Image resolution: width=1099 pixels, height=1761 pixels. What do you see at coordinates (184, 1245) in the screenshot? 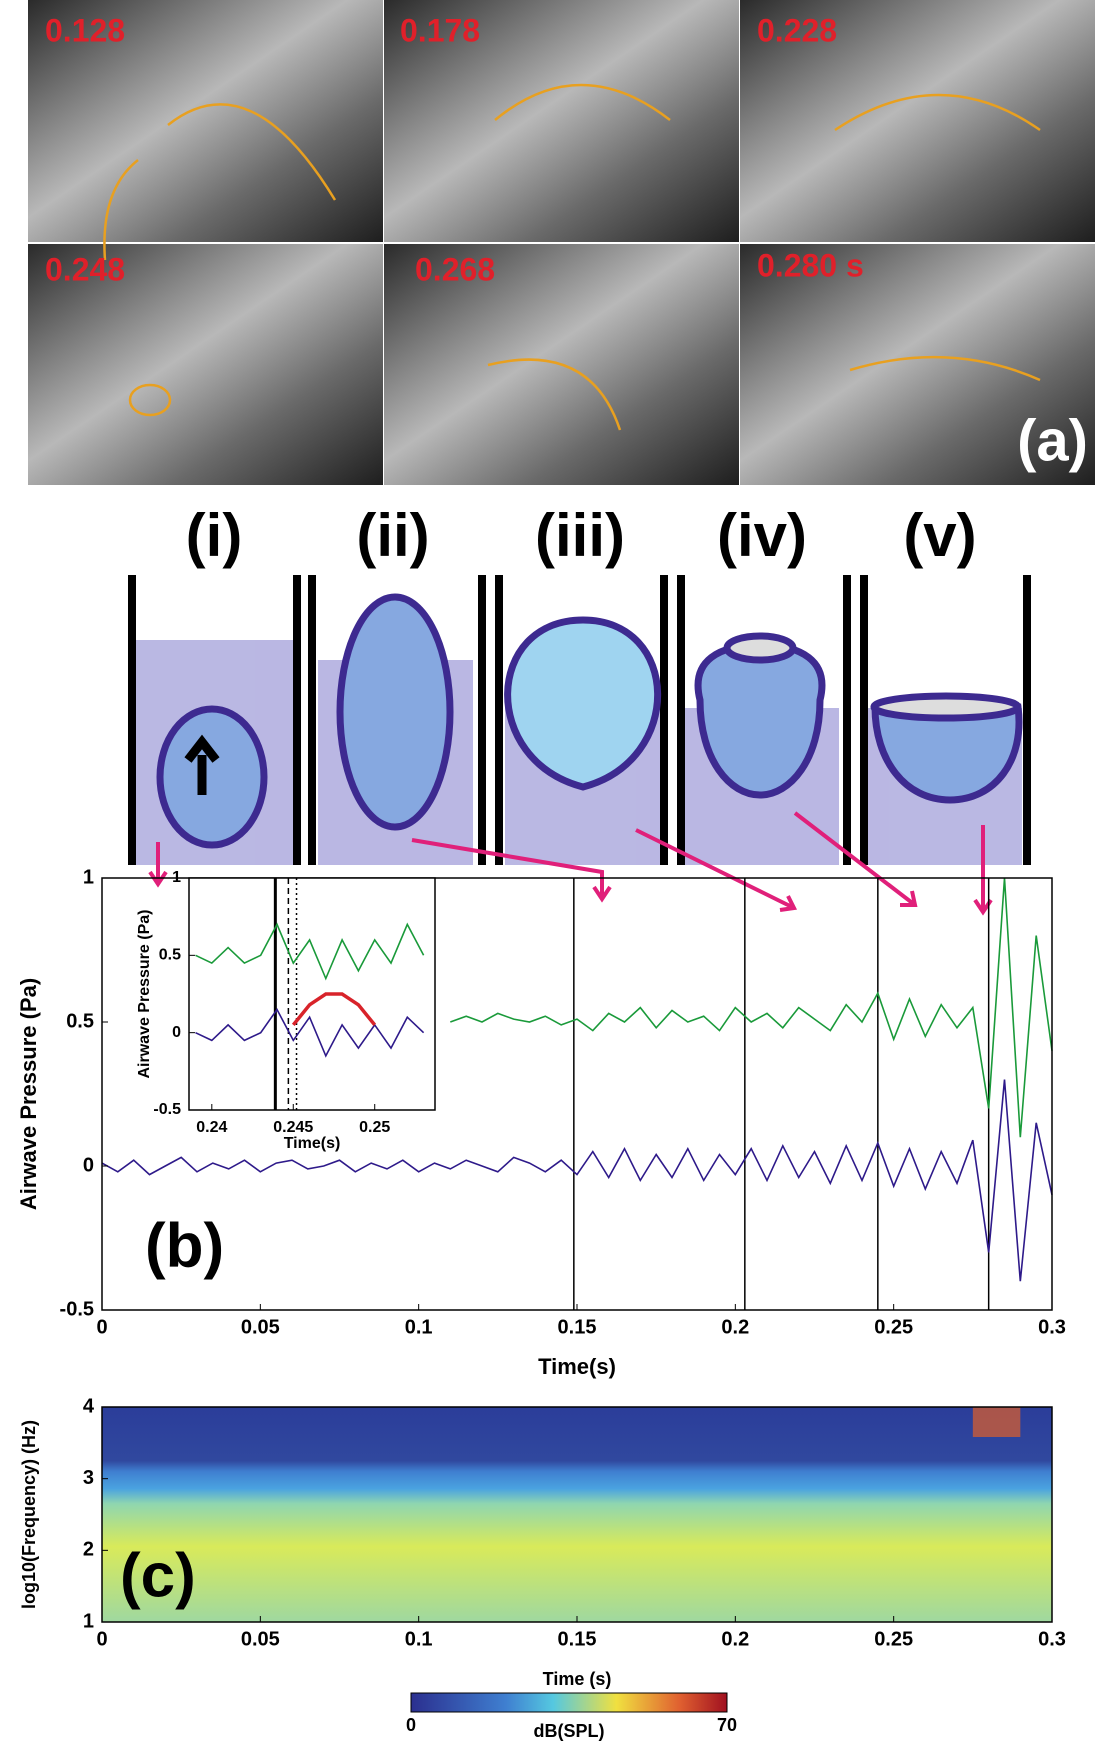
I see `panel-label: (b)` at bounding box center [184, 1245].